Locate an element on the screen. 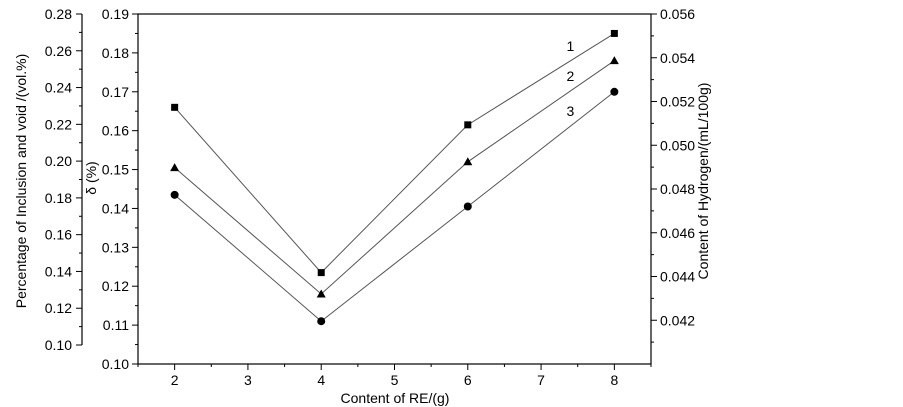 Image resolution: width=903 pixels, height=407 pixels. left-inner-tick-label: 0.18 is located at coordinates (115, 53).